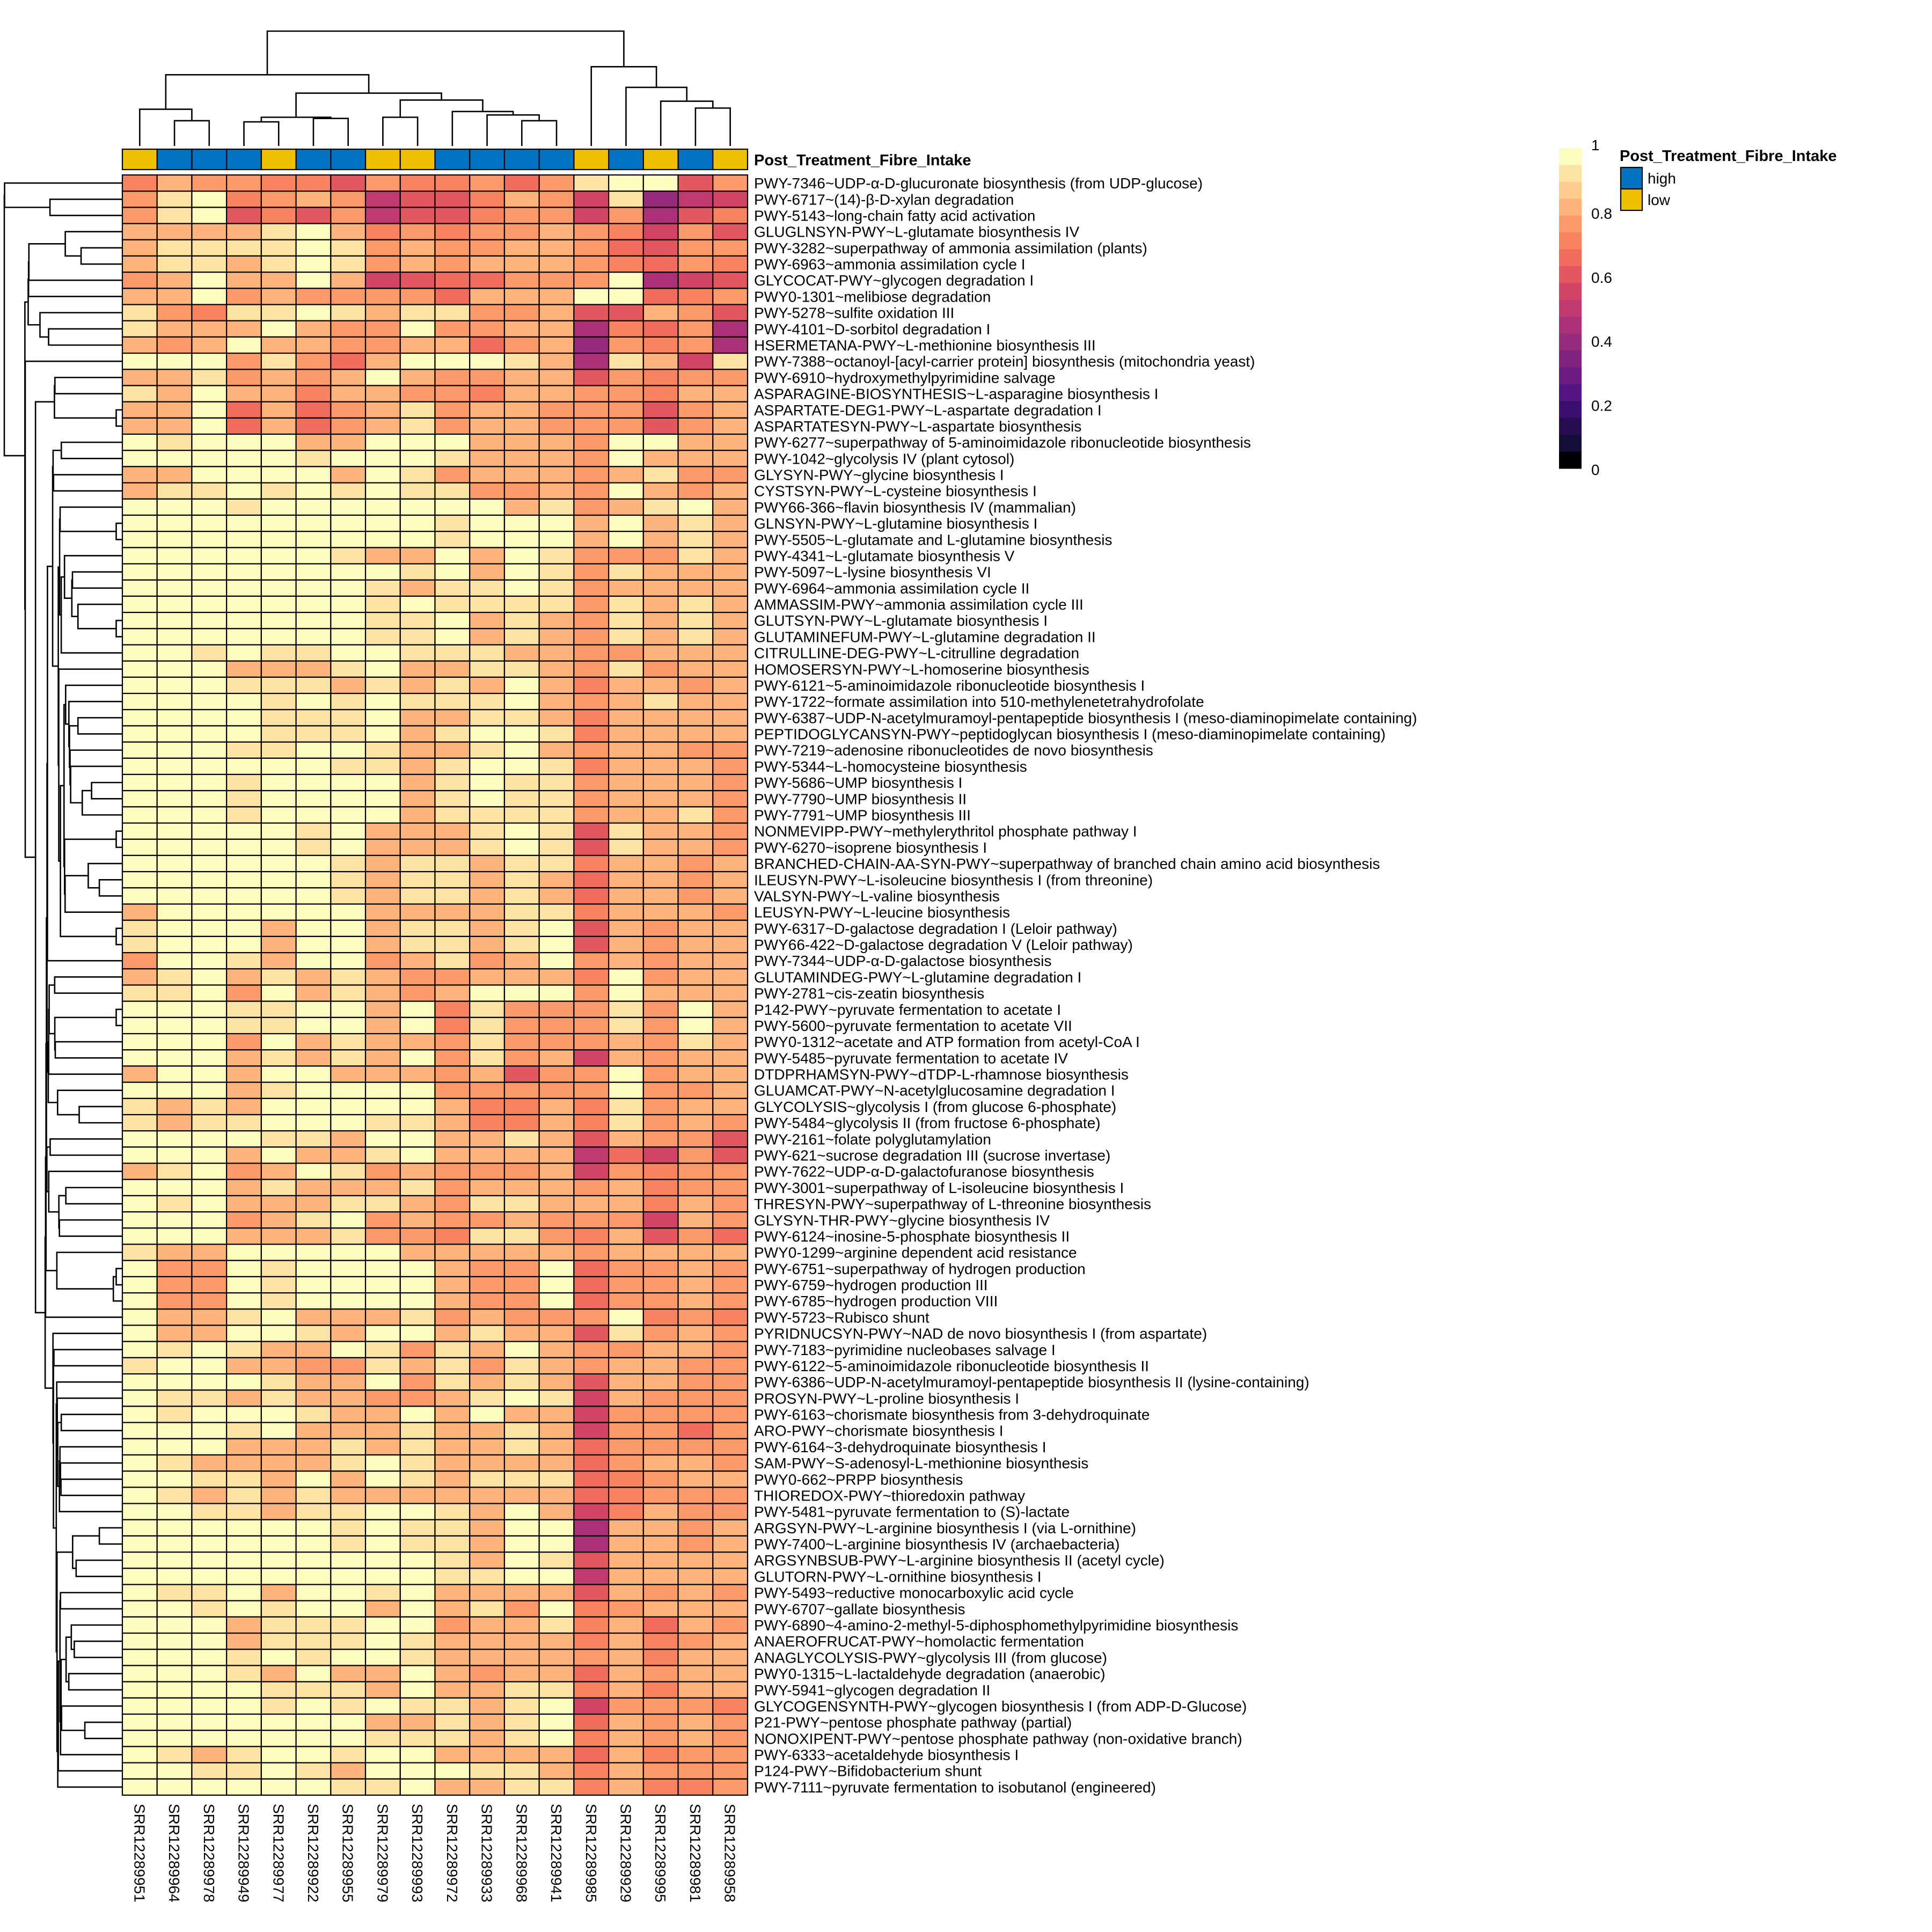  Describe the element at coordinates (902, 1220) in the screenshot. I see `row-label: GLYSYN-THR-PWY~glycine biosynthesis IV` at that location.